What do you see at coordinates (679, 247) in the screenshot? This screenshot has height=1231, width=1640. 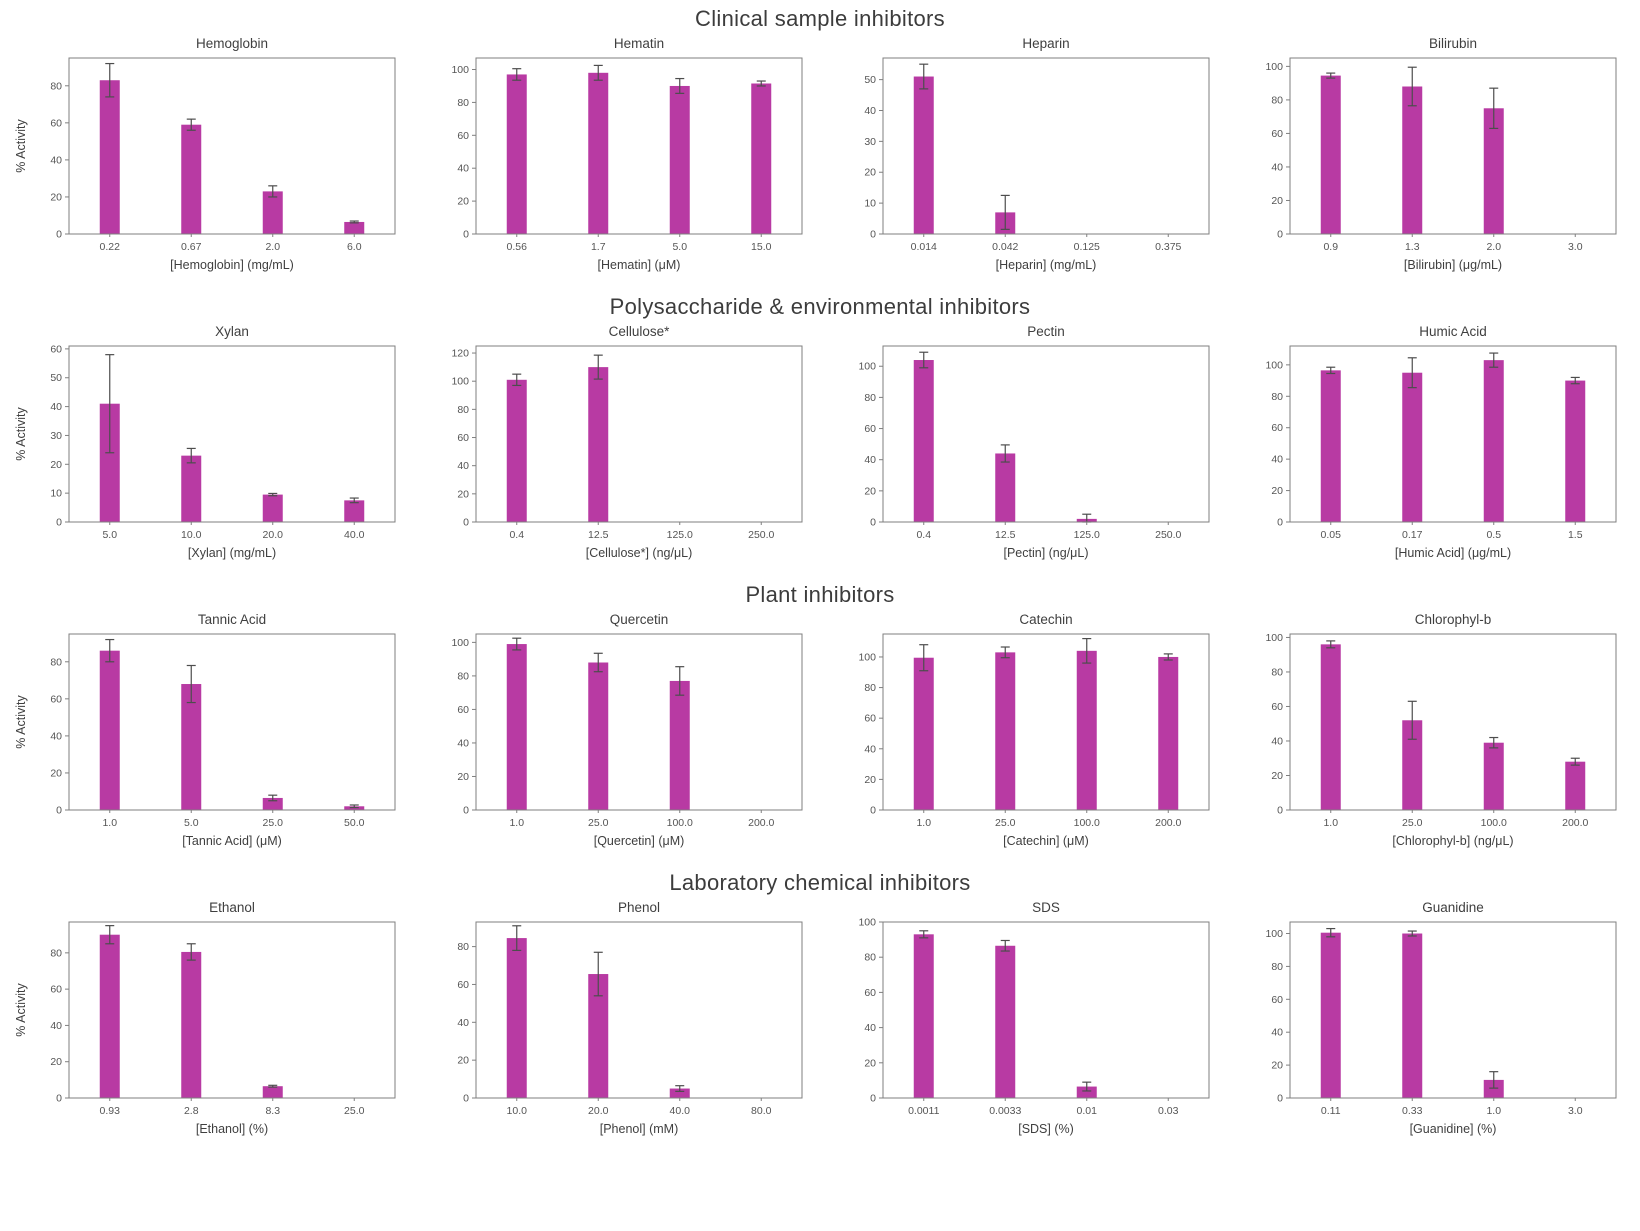 I see `x-tick-label: 5.0` at bounding box center [679, 247].